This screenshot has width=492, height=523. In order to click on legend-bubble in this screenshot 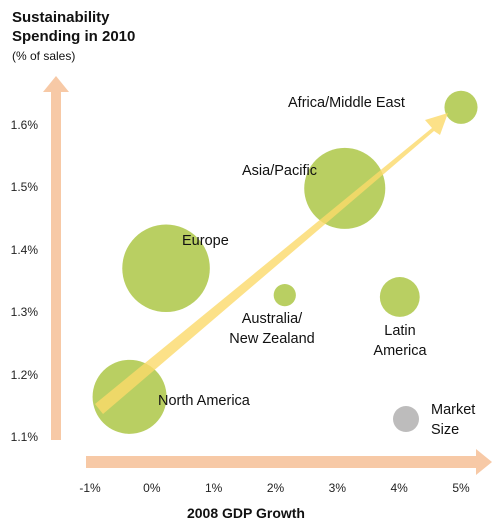, I will do `click(406, 419)`.